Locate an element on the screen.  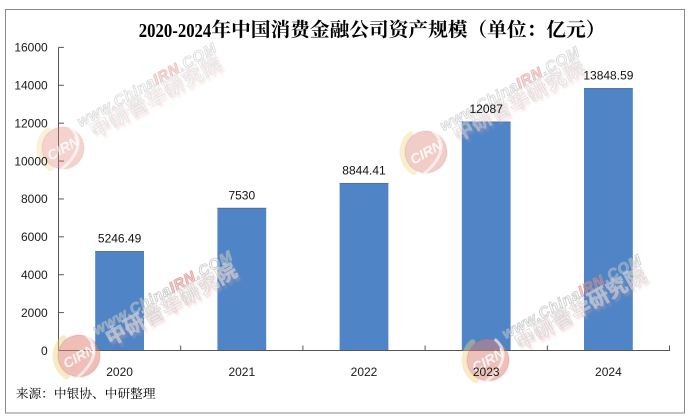
svg-text: 12000 is located at coordinates (31, 124).